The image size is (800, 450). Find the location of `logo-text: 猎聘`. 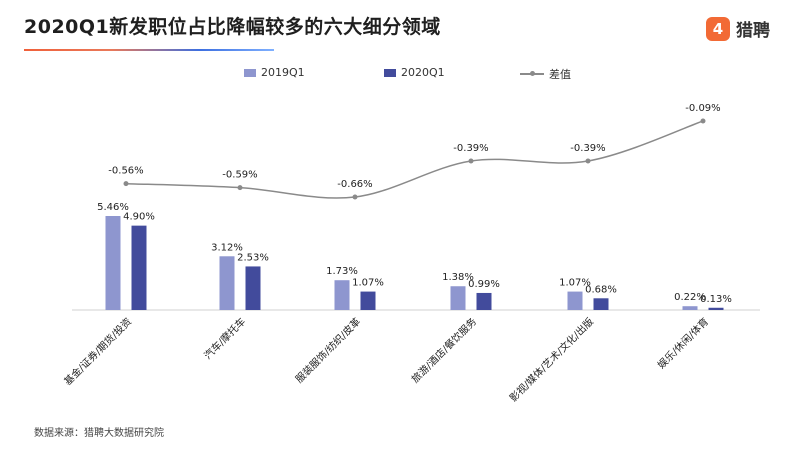

logo-text: 猎聘 is located at coordinates (753, 31).